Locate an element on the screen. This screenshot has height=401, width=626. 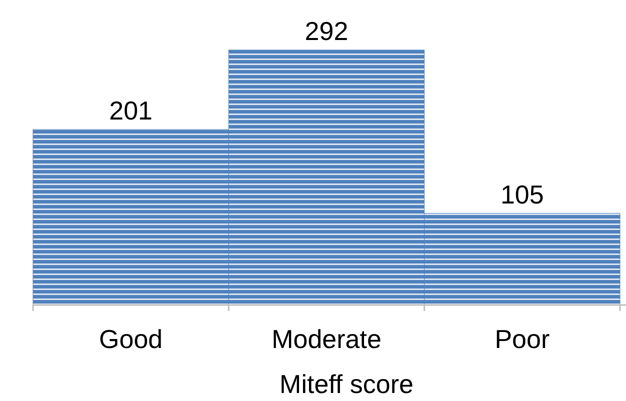
x-tick-label: Moderate is located at coordinates (327, 339).